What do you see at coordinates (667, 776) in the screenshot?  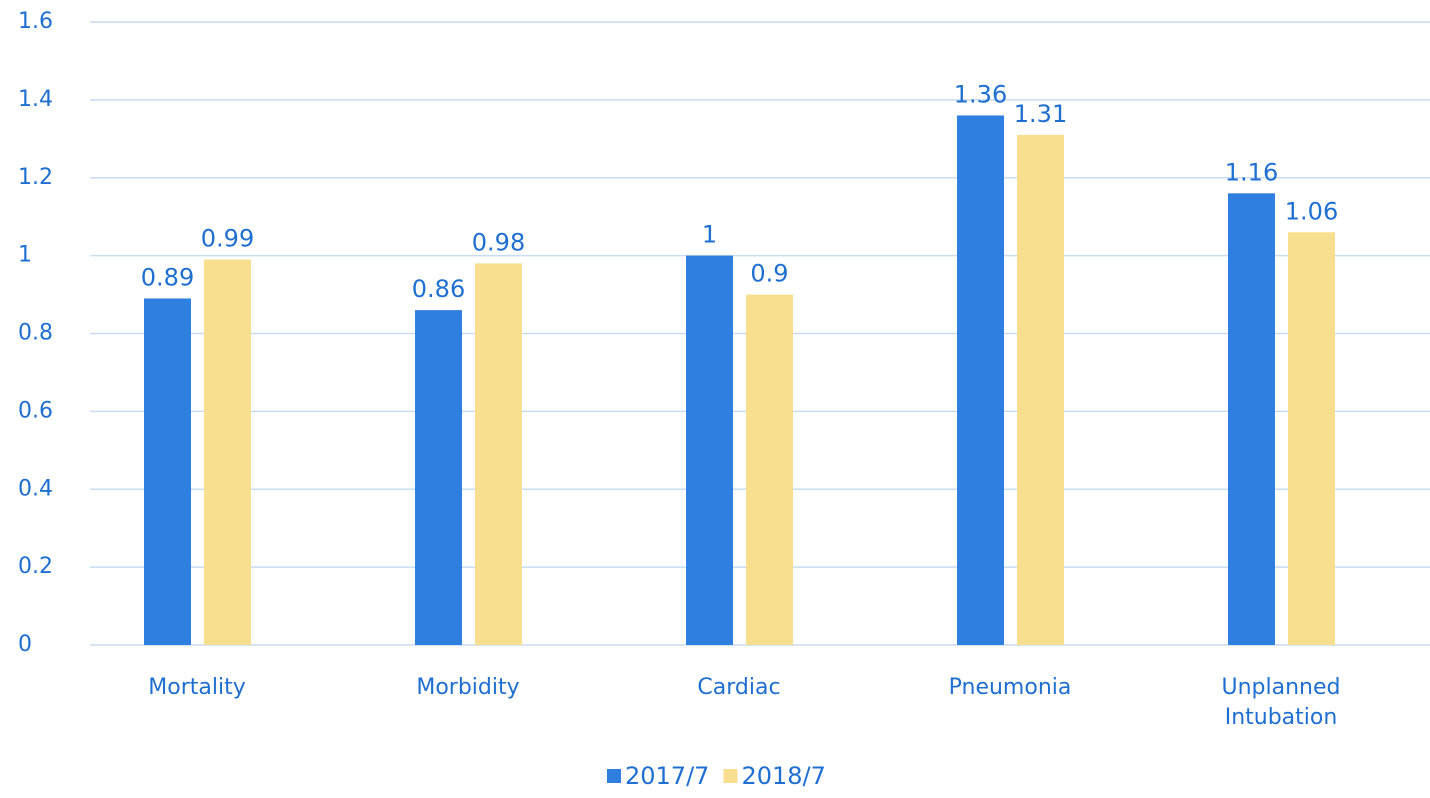 I see `legend-label: 2017/7` at bounding box center [667, 776].